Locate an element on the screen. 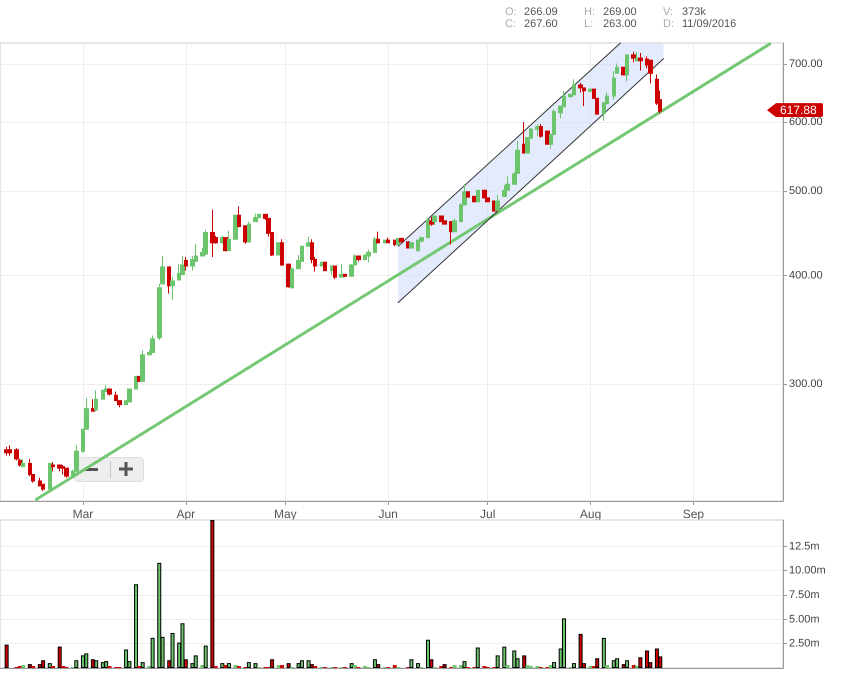 This screenshot has width=842, height=674. x-tick-label: May is located at coordinates (285, 514).